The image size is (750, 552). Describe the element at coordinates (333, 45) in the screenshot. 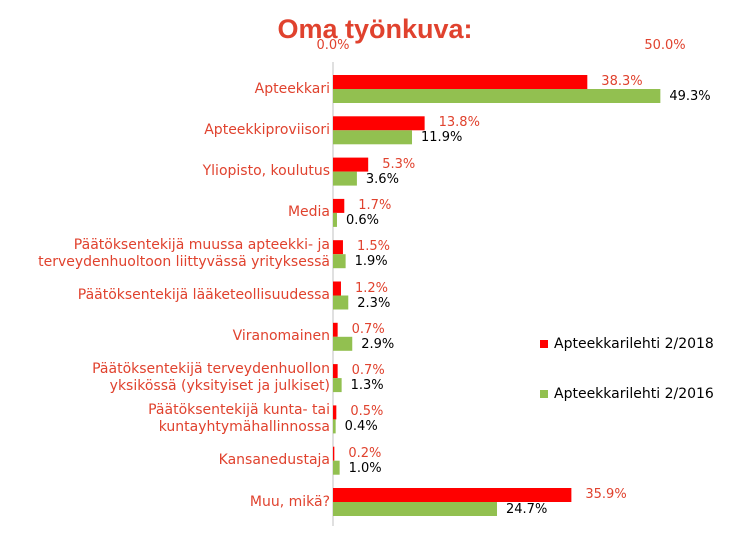

I see `x-tick-label: 0.0%` at that location.